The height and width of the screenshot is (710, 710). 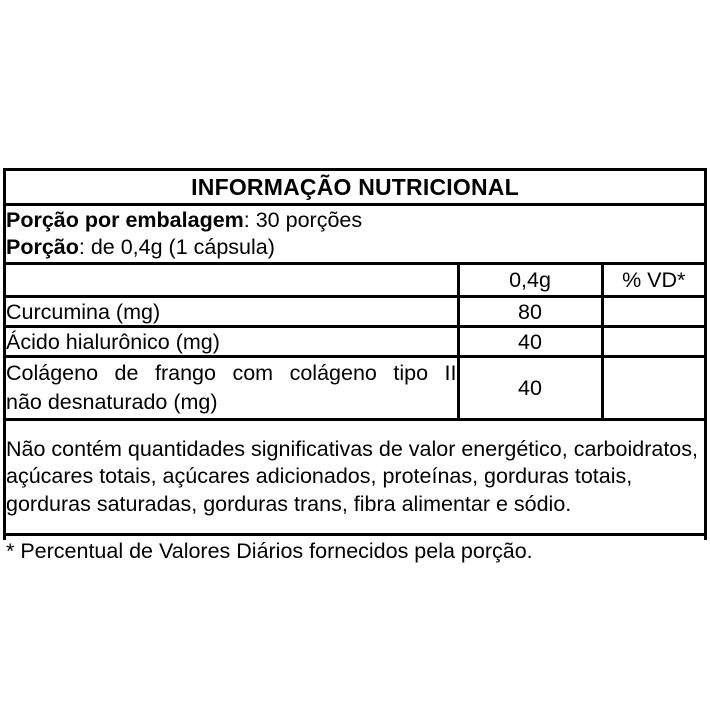 What do you see at coordinates (529, 312) in the screenshot?
I see `nutrient-amount: 80` at bounding box center [529, 312].